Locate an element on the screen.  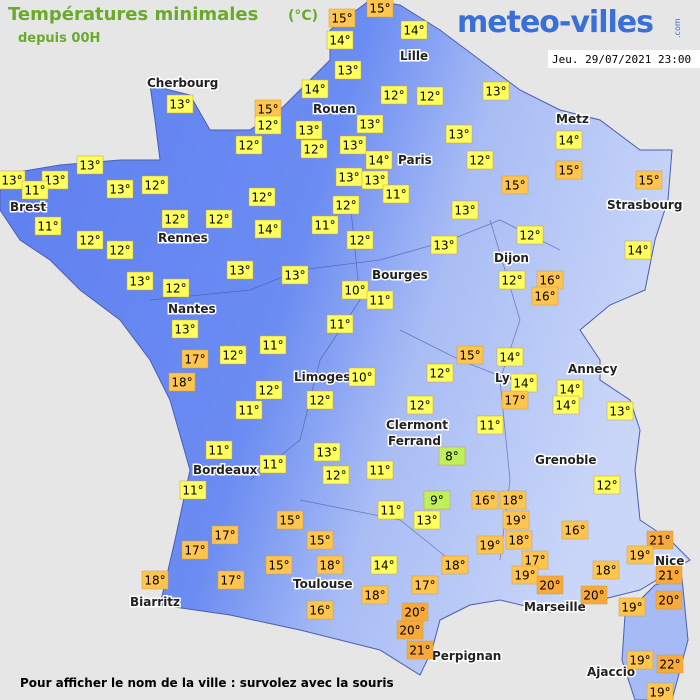
city-name: Strasbourg is located at coordinates (644, 205).